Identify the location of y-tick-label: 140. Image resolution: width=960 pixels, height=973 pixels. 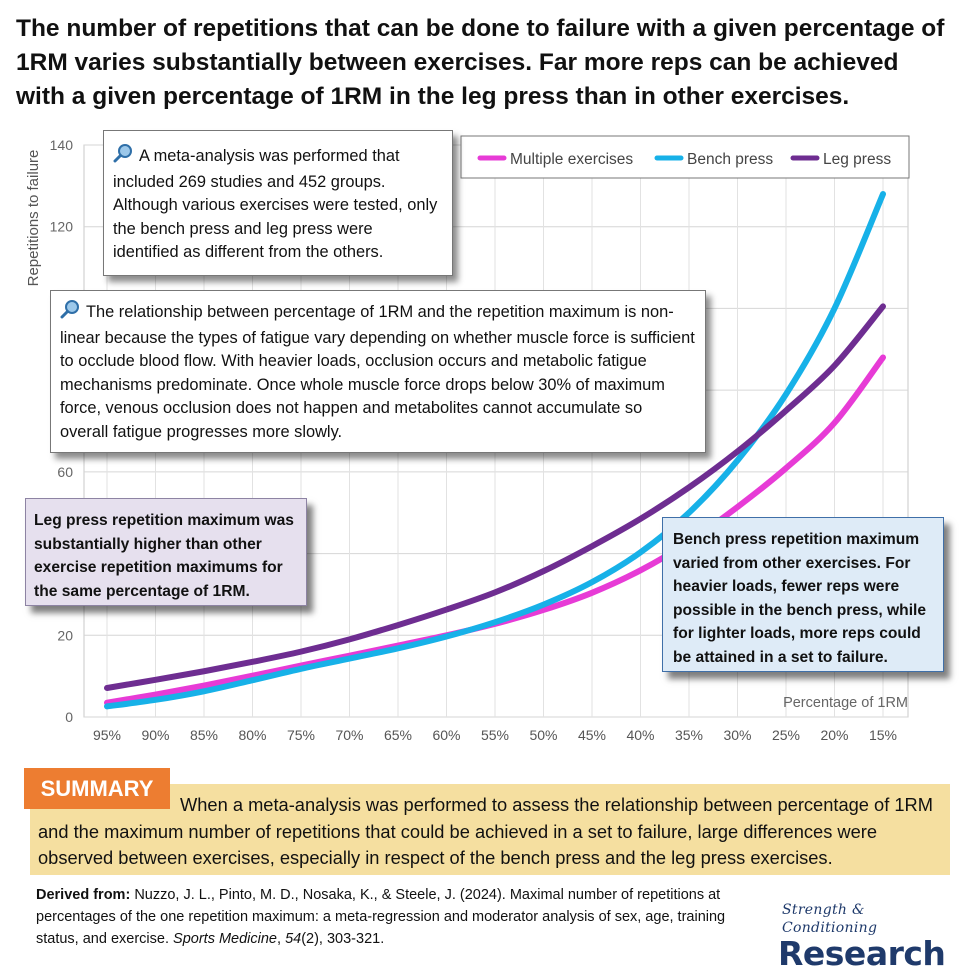
(62, 145).